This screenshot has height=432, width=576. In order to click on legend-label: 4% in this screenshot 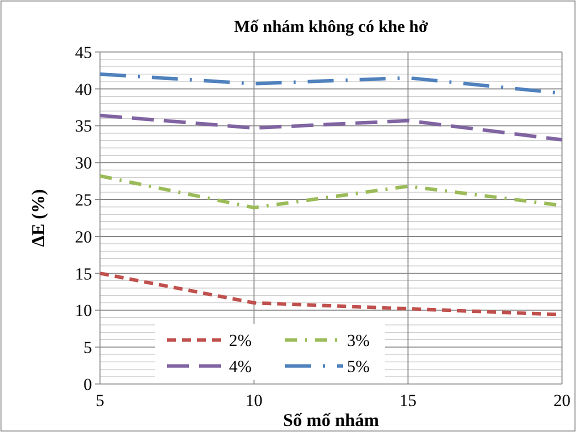, I will do `click(240, 366)`.